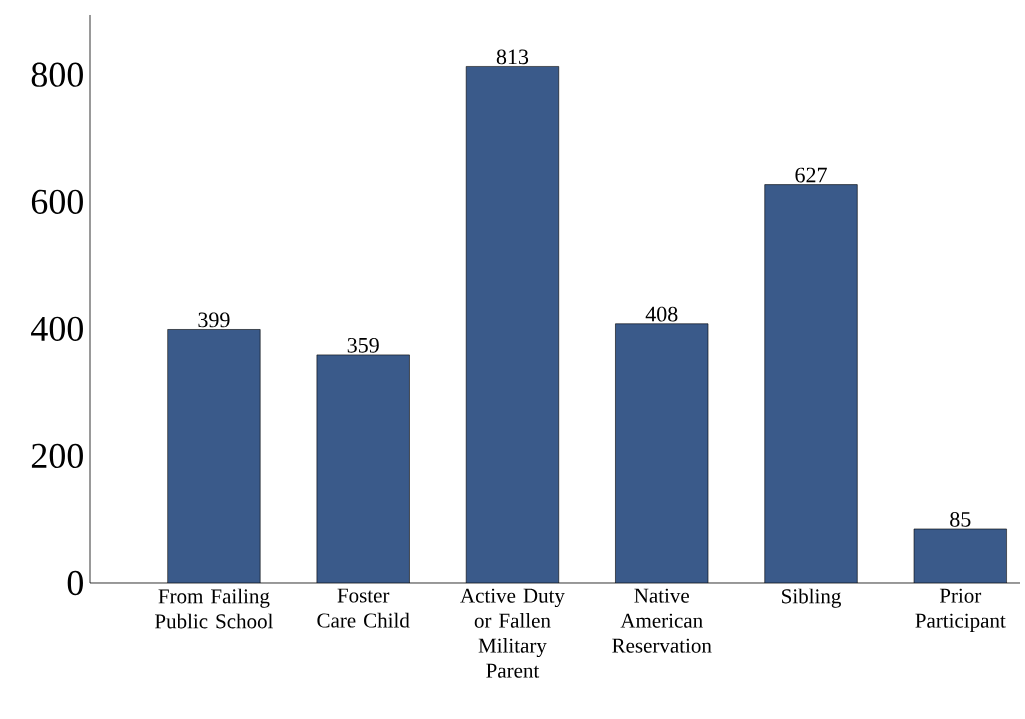 This screenshot has height=719, width=1025. I want to click on y-tick-label: 0, so click(75, 583).